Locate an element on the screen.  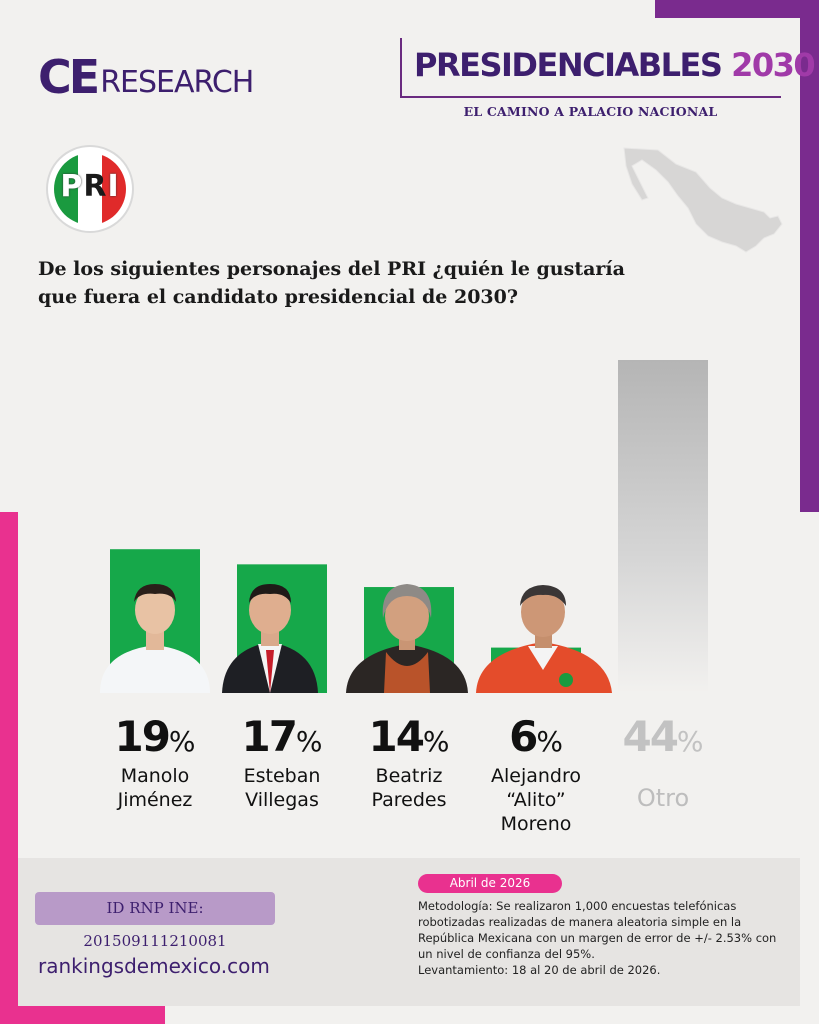
name-alejandro-moreno: Alejandro “Alito” Moreno is located at coordinates (536, 800).